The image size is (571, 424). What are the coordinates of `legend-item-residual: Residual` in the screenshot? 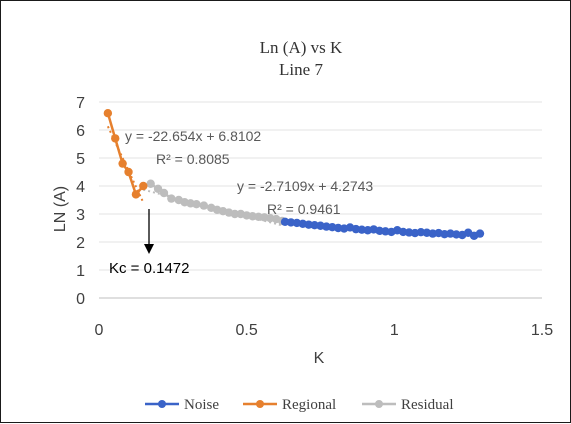 It's located at (408, 405).